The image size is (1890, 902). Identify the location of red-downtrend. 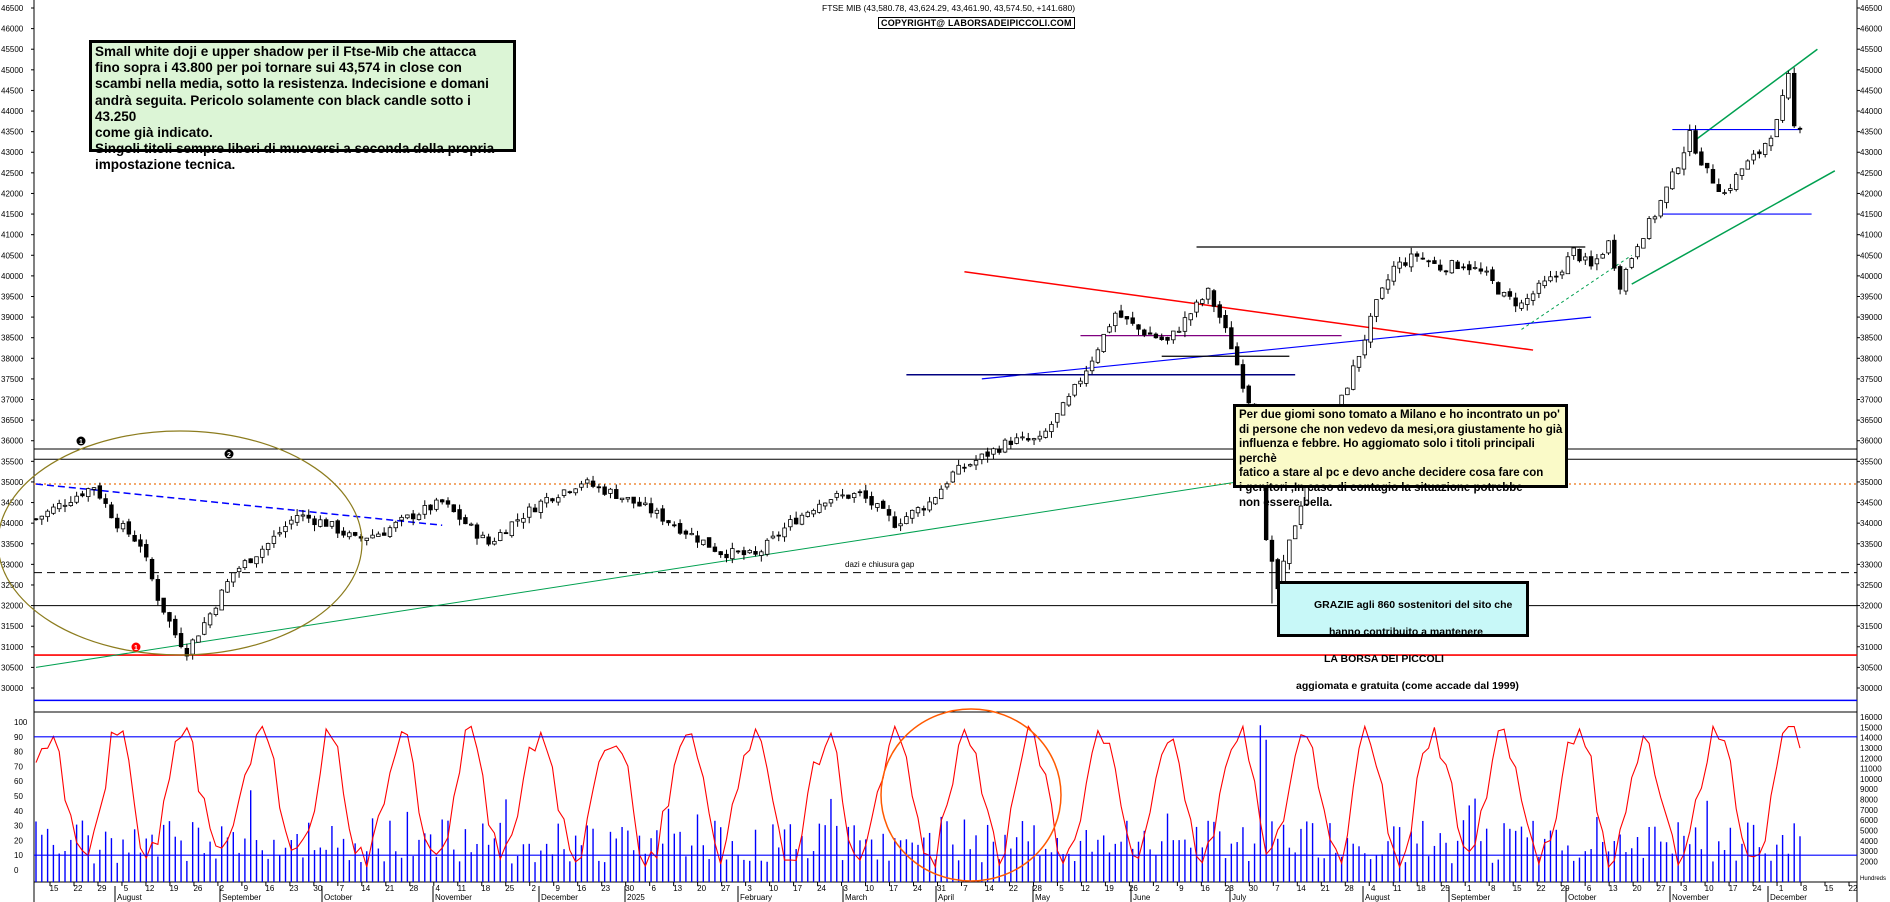
(1249, 311).